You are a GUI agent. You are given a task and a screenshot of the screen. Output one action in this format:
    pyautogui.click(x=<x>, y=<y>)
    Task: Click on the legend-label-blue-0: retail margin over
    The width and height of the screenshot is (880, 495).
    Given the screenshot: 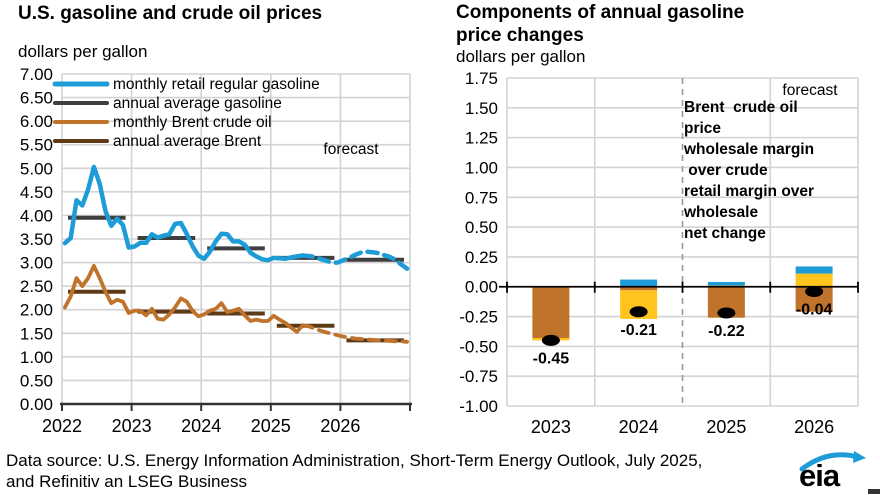 What is the action you would take?
    pyautogui.click(x=749, y=191)
    